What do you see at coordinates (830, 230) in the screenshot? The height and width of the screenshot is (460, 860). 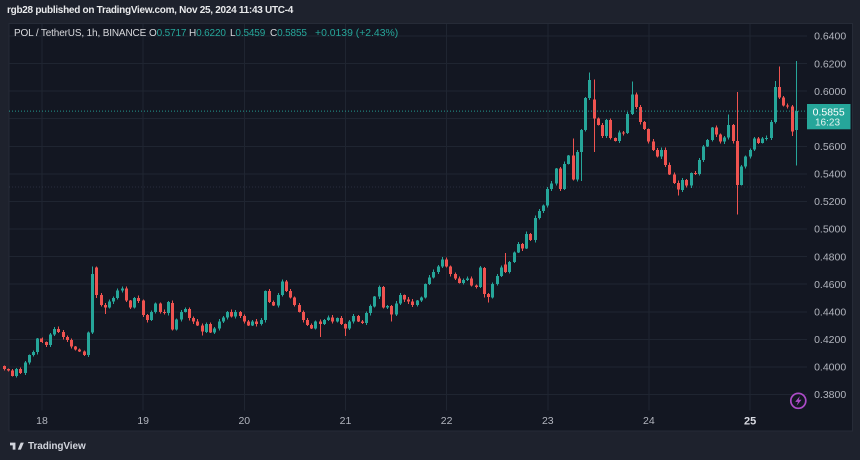 I see `svg-text: 0.5000` at bounding box center [830, 230].